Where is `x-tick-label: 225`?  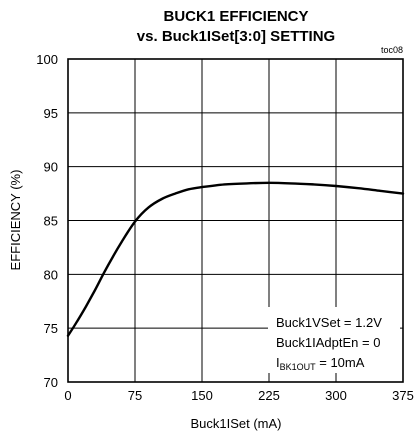
x-tick-label: 225 is located at coordinates (269, 395).